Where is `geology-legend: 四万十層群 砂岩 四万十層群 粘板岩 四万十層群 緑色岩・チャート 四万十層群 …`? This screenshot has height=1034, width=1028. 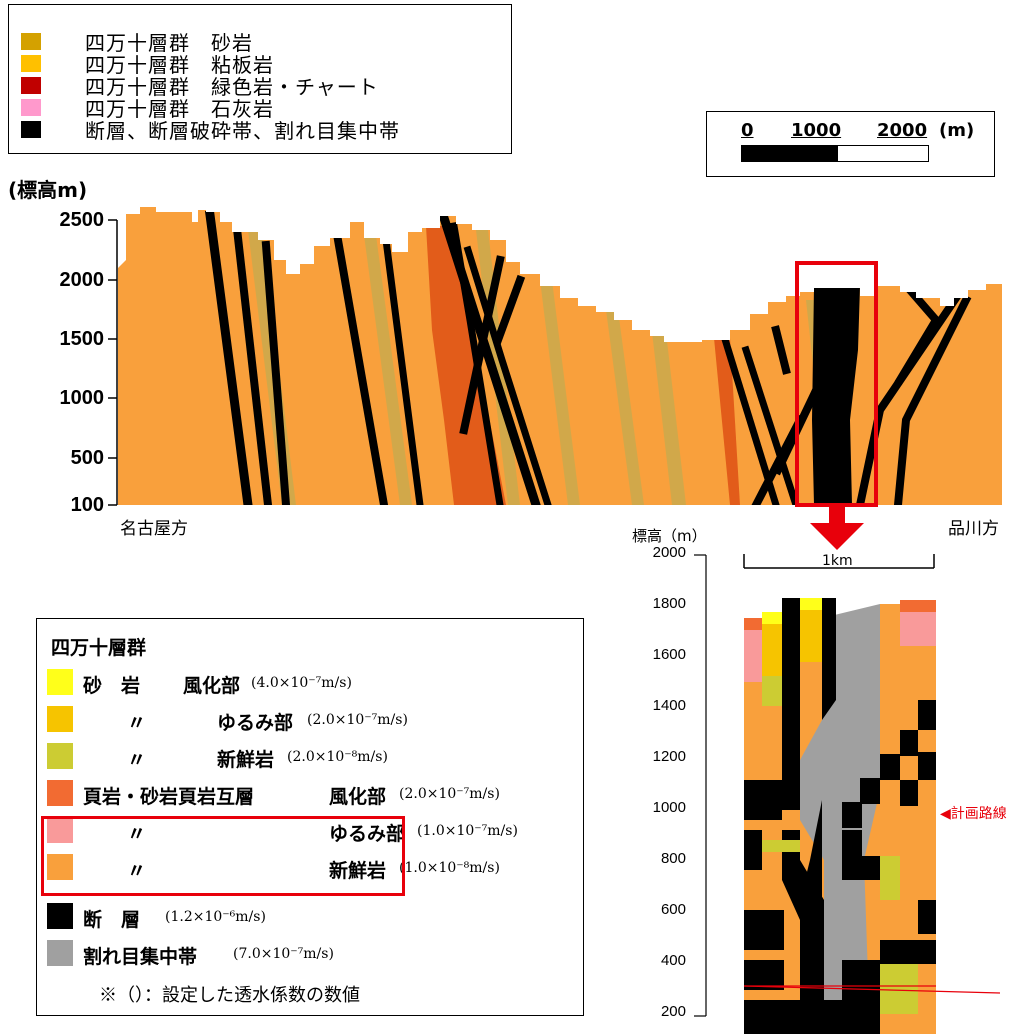
geology-legend: 四万十層群 砂岩 四万十層群 粘板岩 四万十層群 緑色岩・チャート 四万十層群 … is located at coordinates (260, 79).